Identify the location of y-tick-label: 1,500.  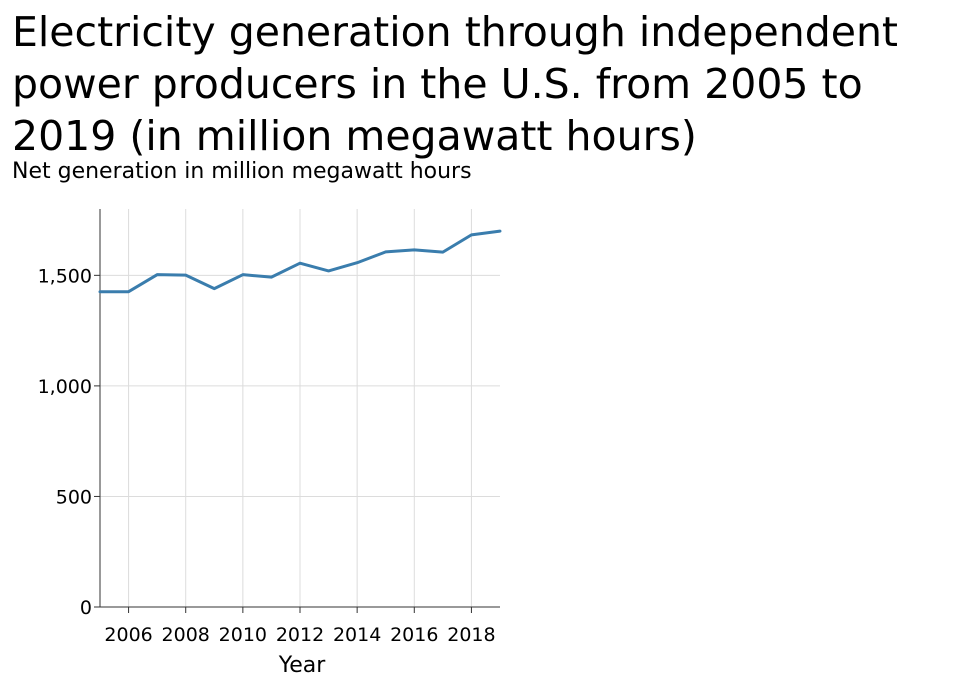
(65, 276).